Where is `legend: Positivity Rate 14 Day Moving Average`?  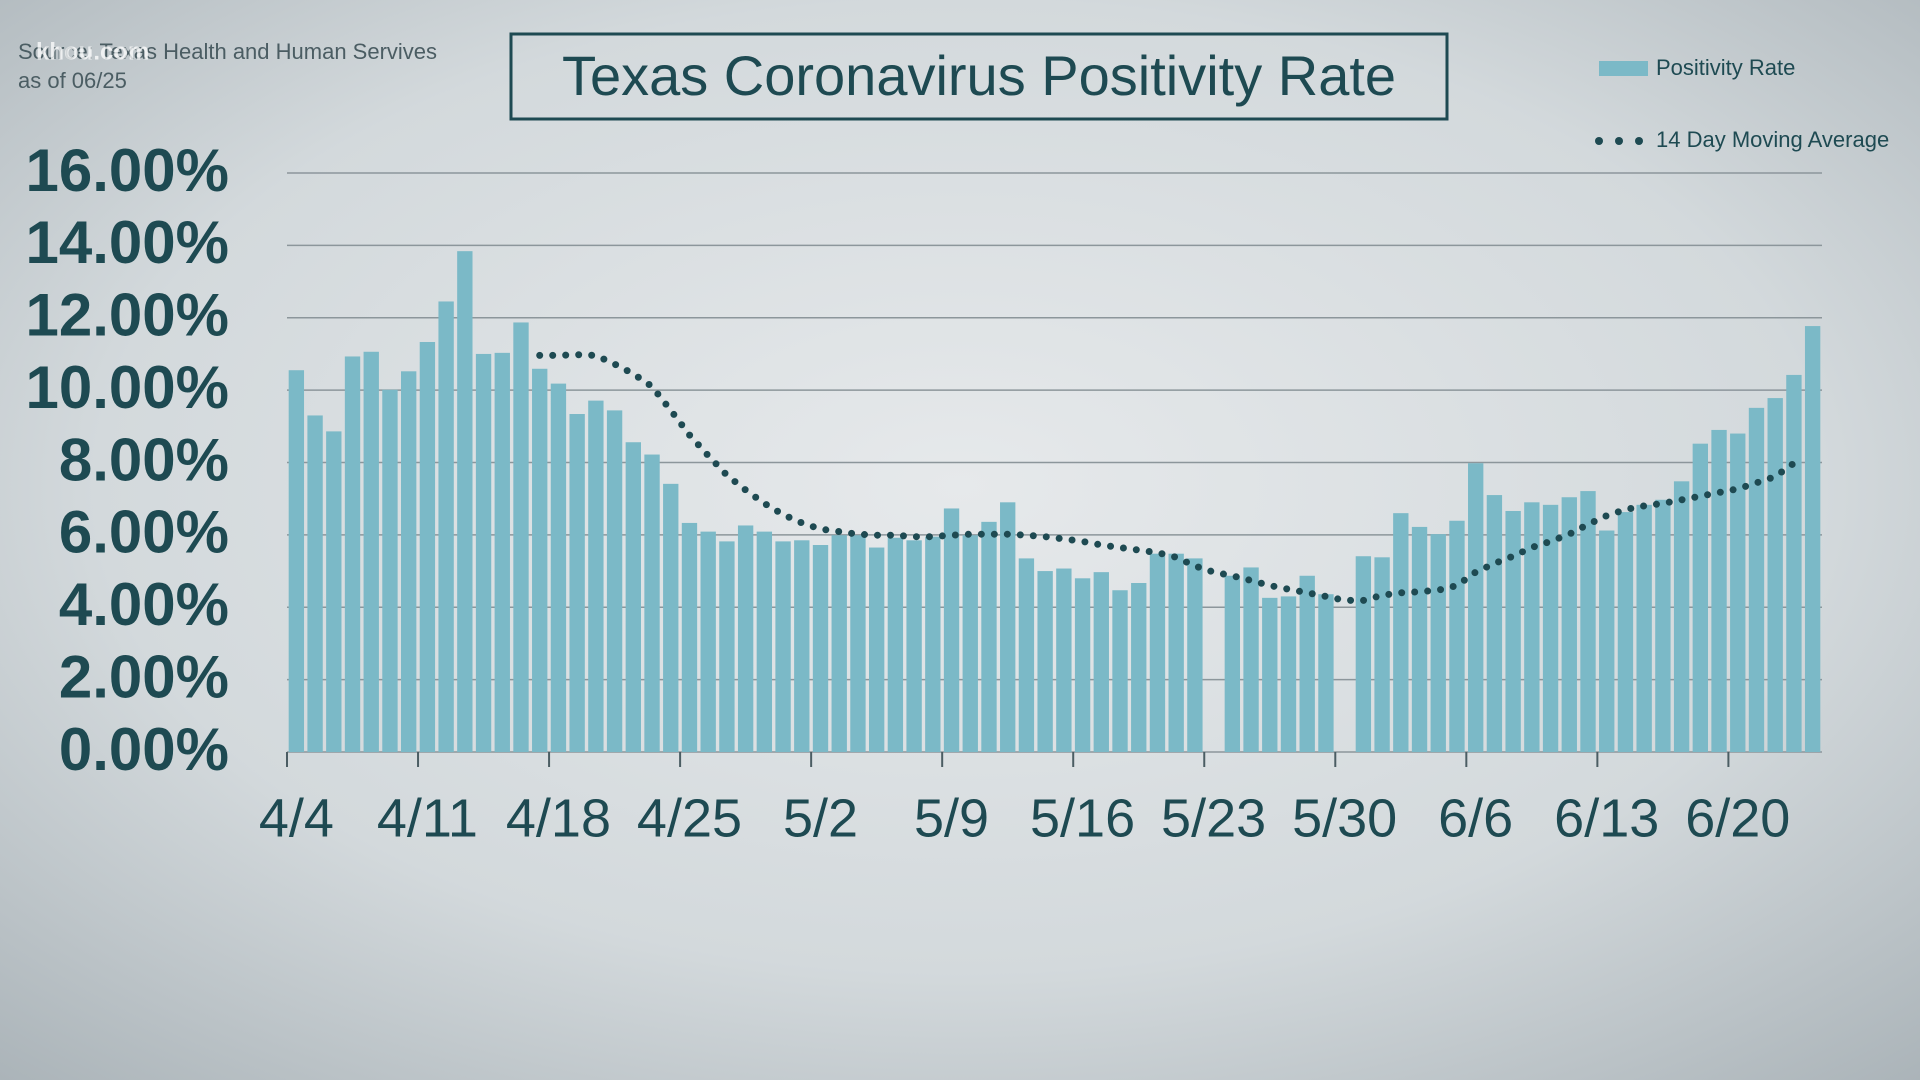
legend: Positivity Rate 14 Day Moving Average is located at coordinates (1742, 103).